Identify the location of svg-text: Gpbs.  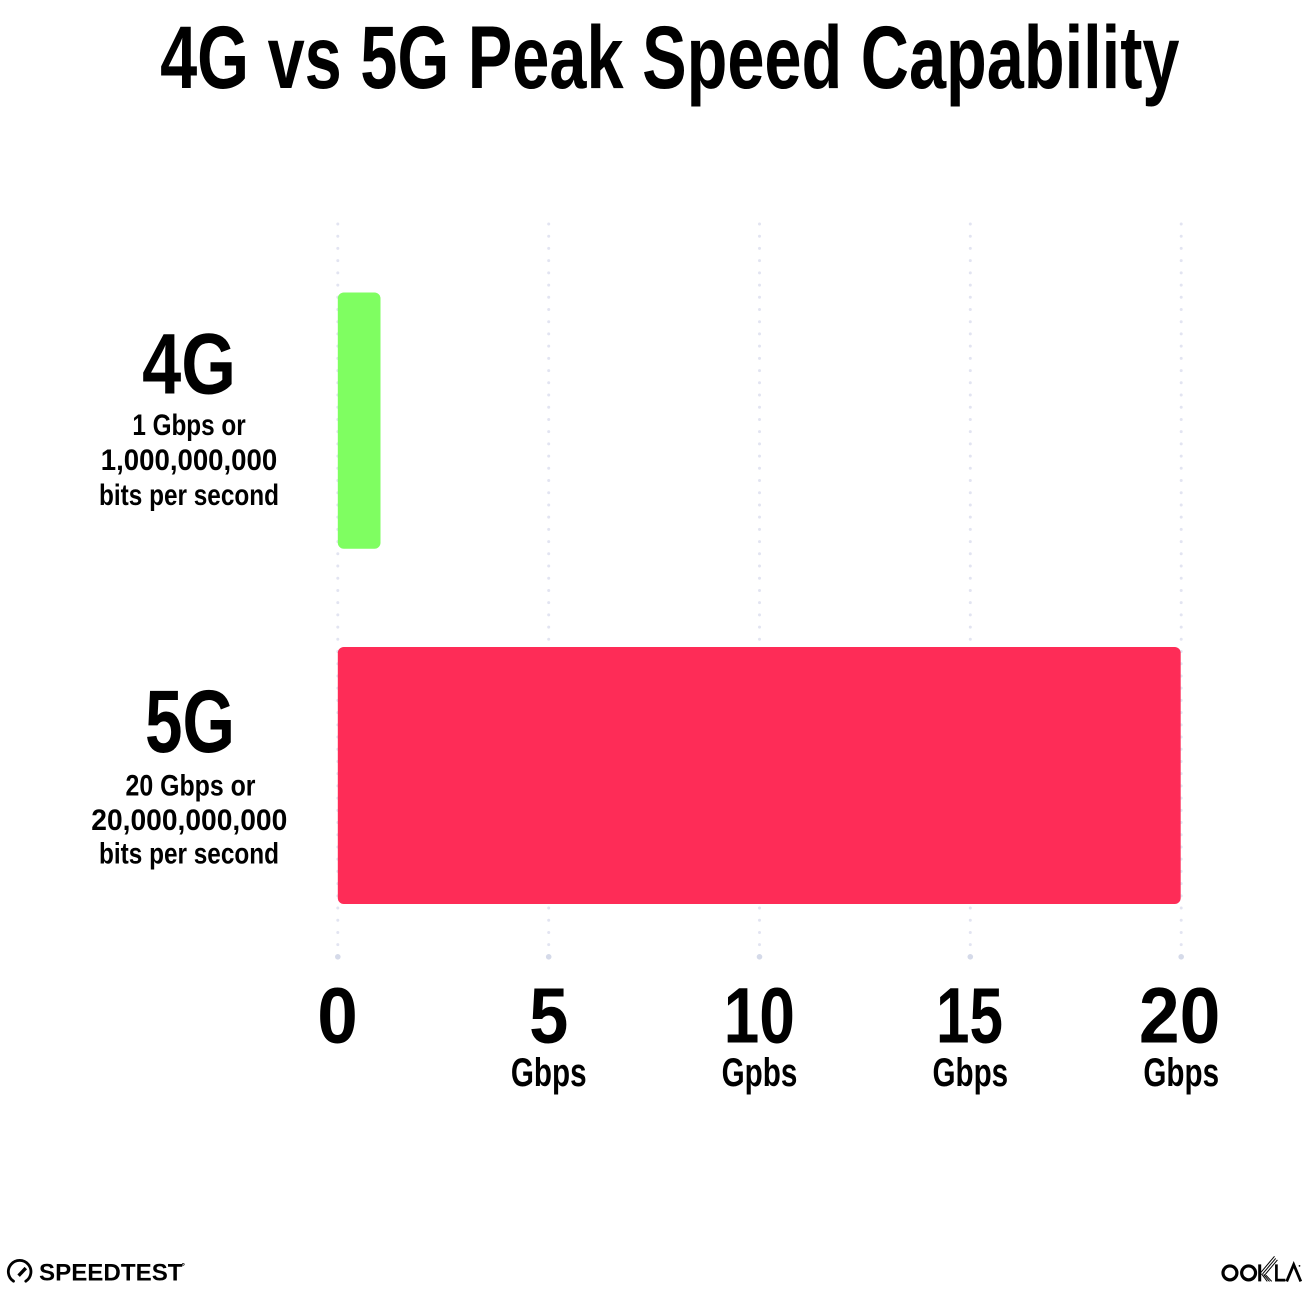
(760, 1073).